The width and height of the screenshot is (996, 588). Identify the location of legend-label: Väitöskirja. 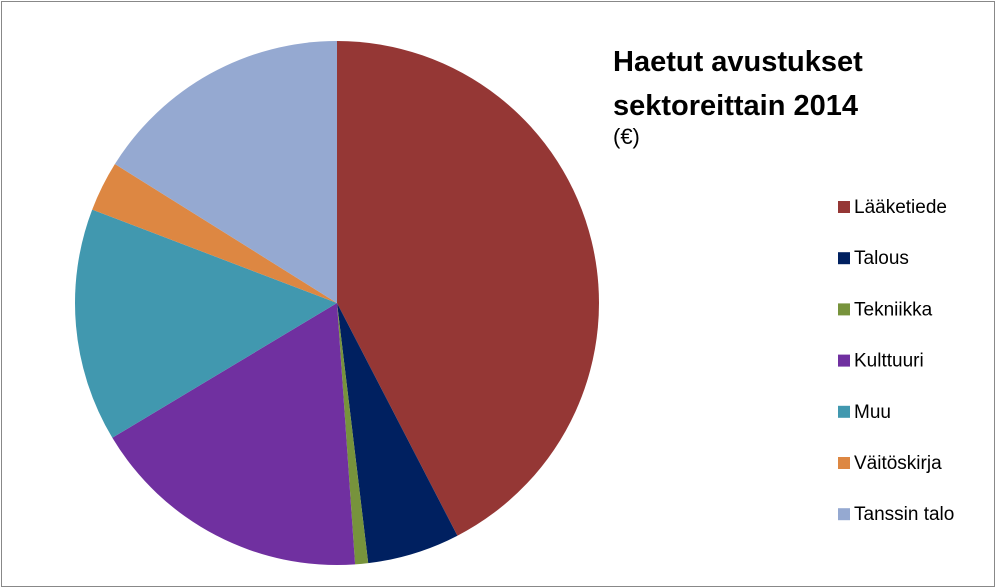
(898, 463).